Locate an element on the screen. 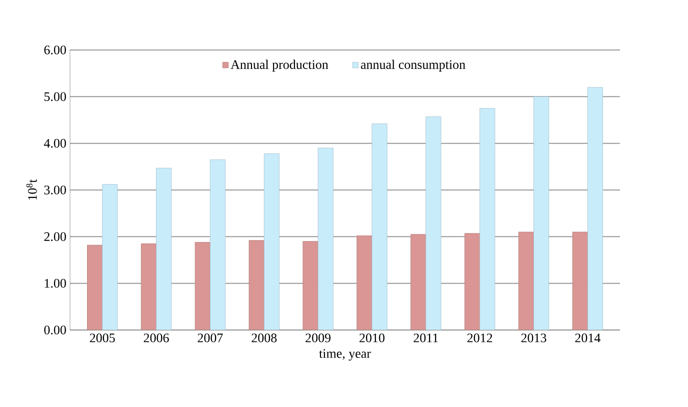 The width and height of the screenshot is (688, 407). y-axis-title: 10$^{8}$t is located at coordinates (31, 189).